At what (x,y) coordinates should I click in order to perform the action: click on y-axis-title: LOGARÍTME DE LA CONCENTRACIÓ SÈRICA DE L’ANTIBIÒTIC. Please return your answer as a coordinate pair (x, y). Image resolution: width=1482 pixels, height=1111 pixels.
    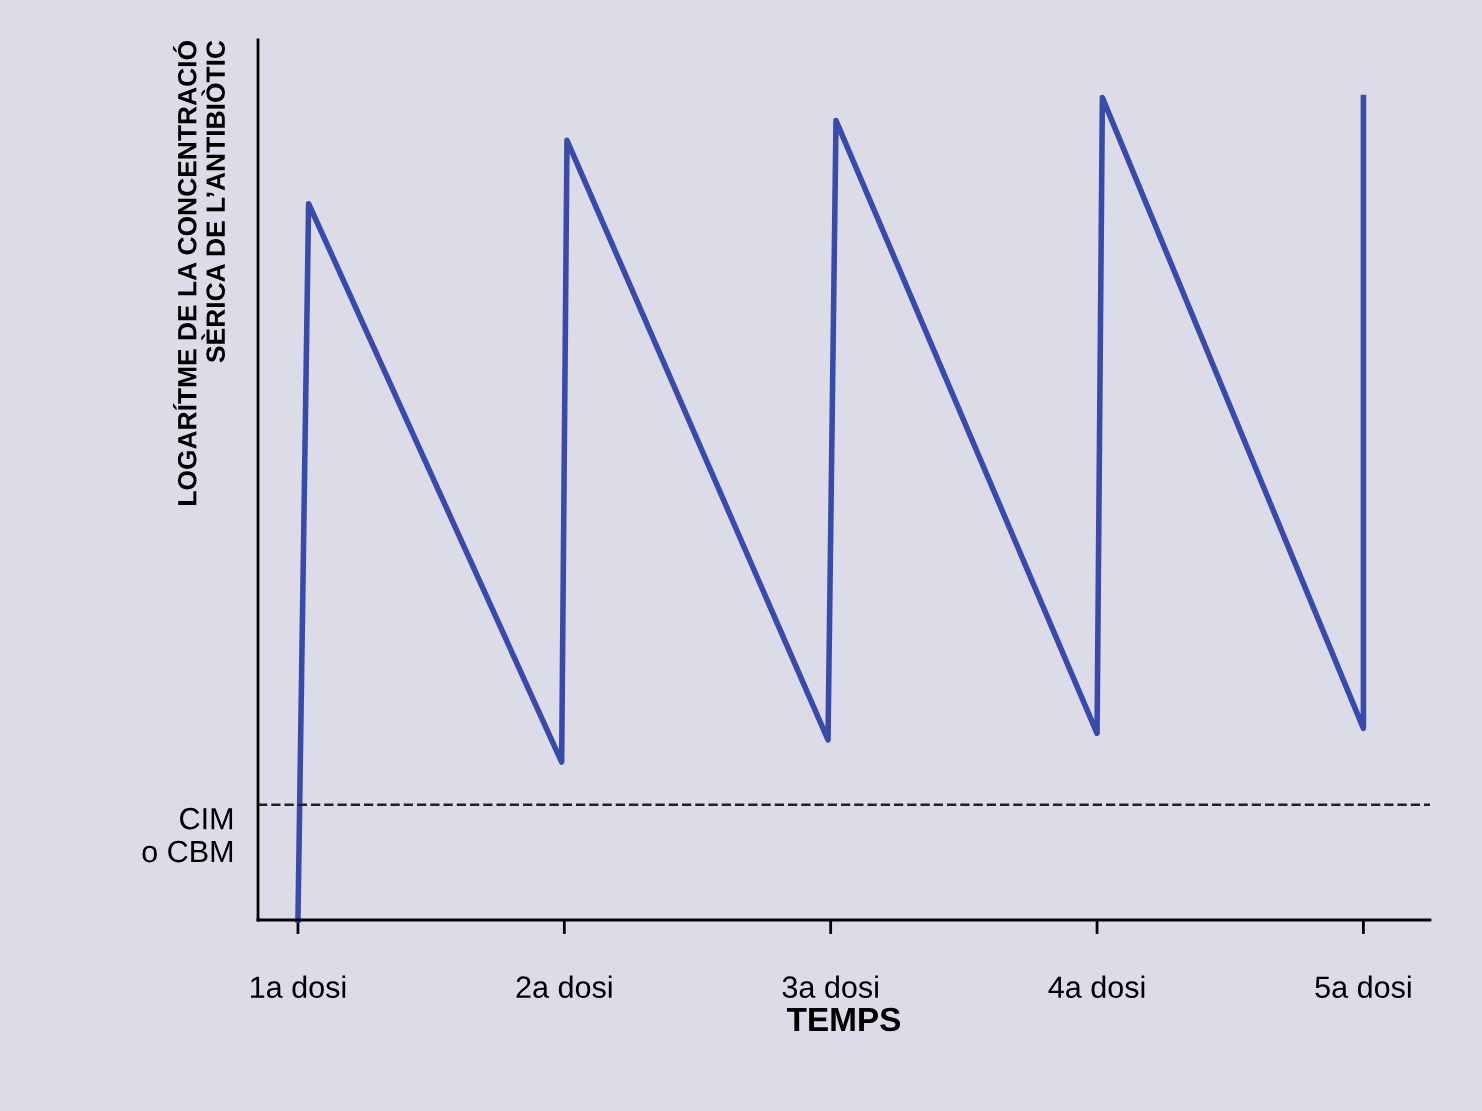
    Looking at the image, I should click on (199, 272).